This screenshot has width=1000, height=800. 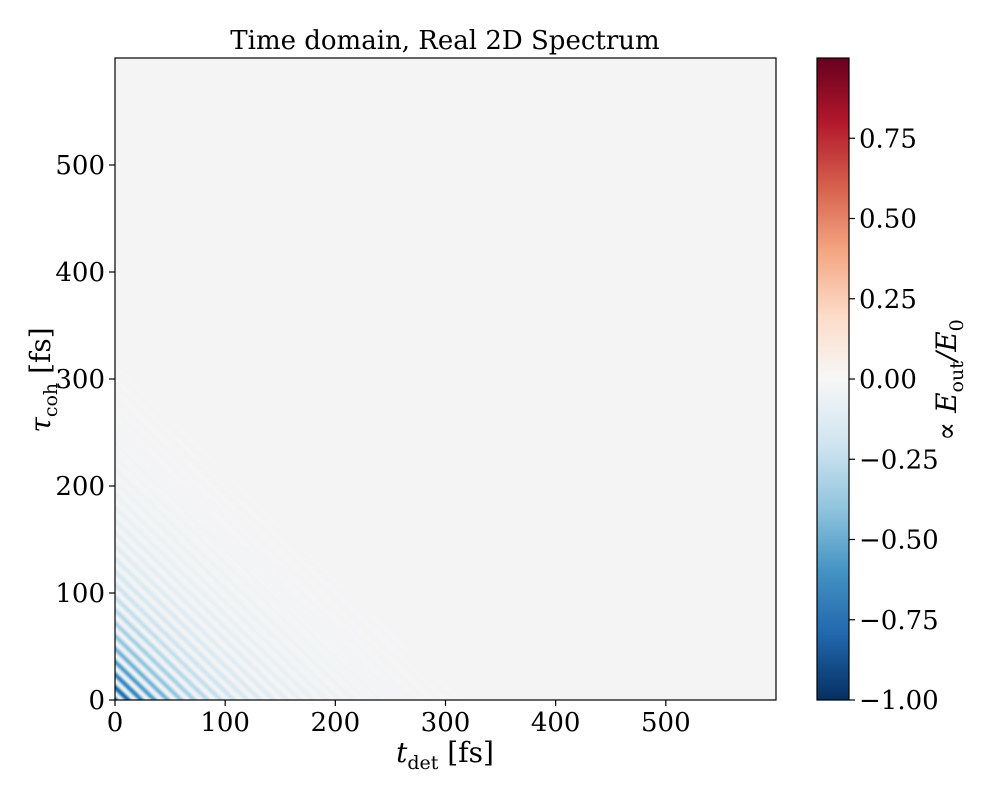 I want to click on x-tick-label: 100, so click(x=225, y=723).